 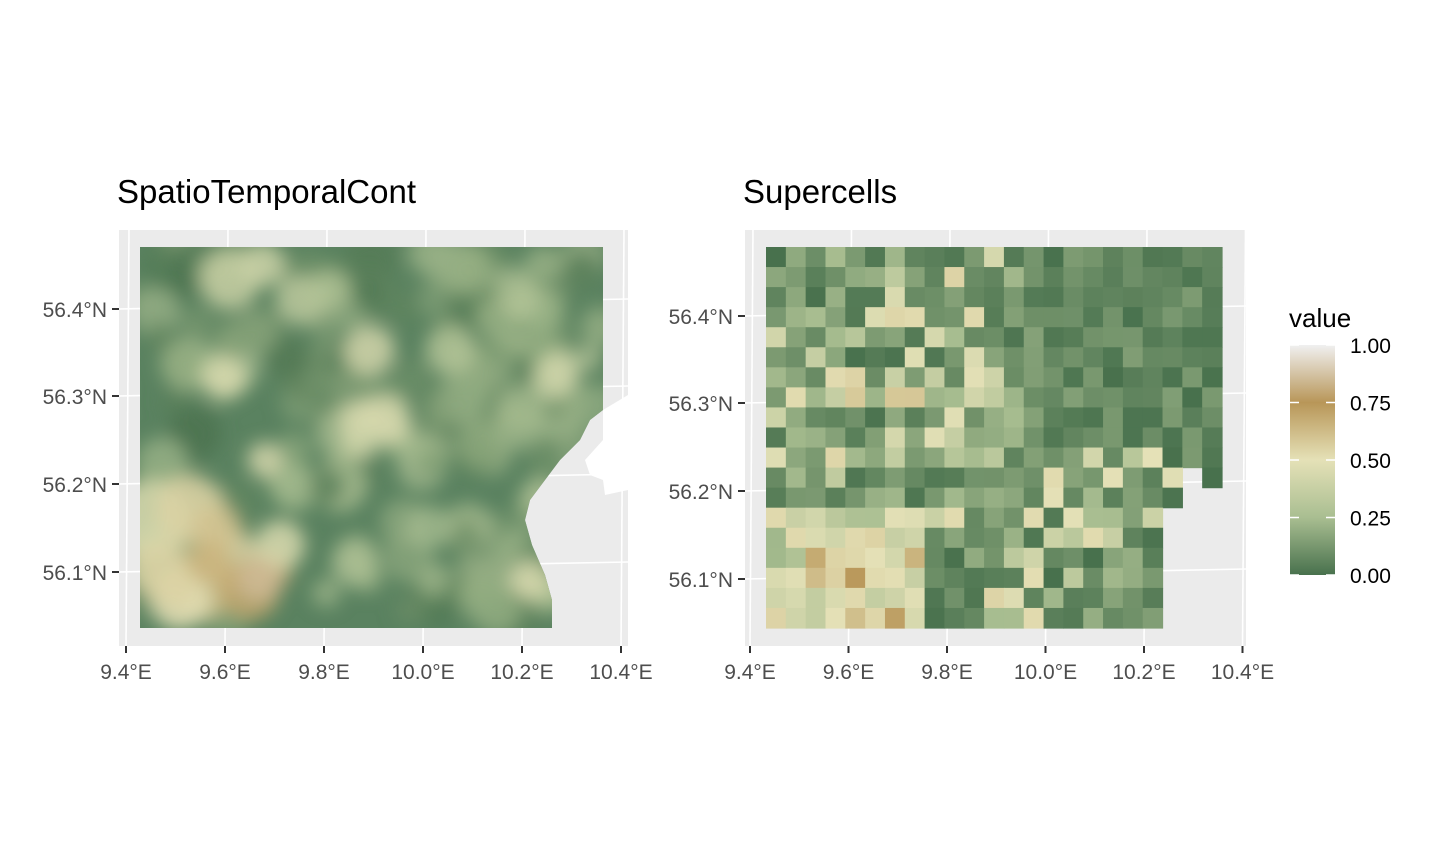 I want to click on legend-tick-label: 1.00, so click(x=1370, y=346).